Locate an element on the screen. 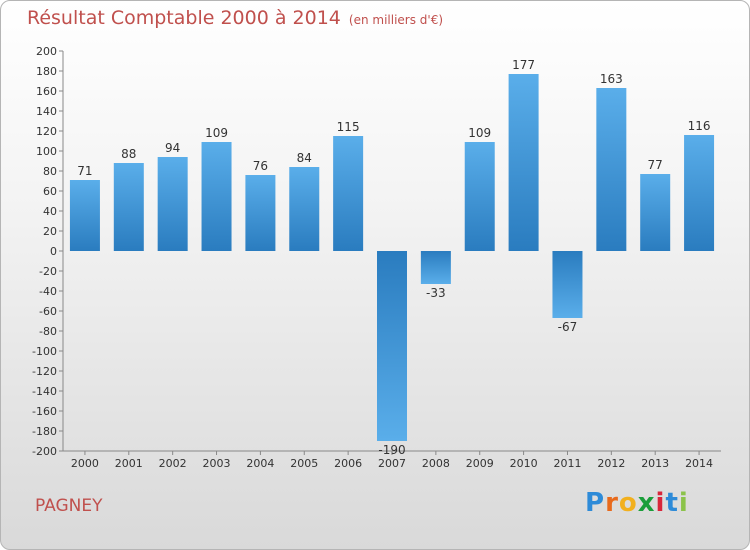 The height and width of the screenshot is (550, 750). y-tick-label: 160 is located at coordinates (46, 91).